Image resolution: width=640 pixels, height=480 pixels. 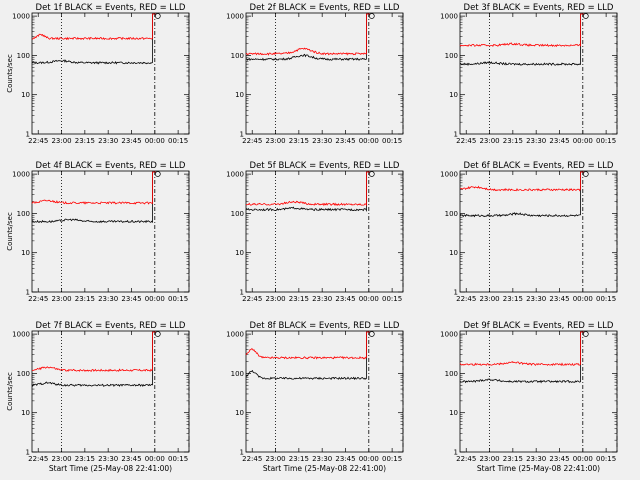 What do you see at coordinates (539, 166) in the screenshot?
I see `chart-title: Det 6f BLACK = Events, RED = LLD` at bounding box center [539, 166].